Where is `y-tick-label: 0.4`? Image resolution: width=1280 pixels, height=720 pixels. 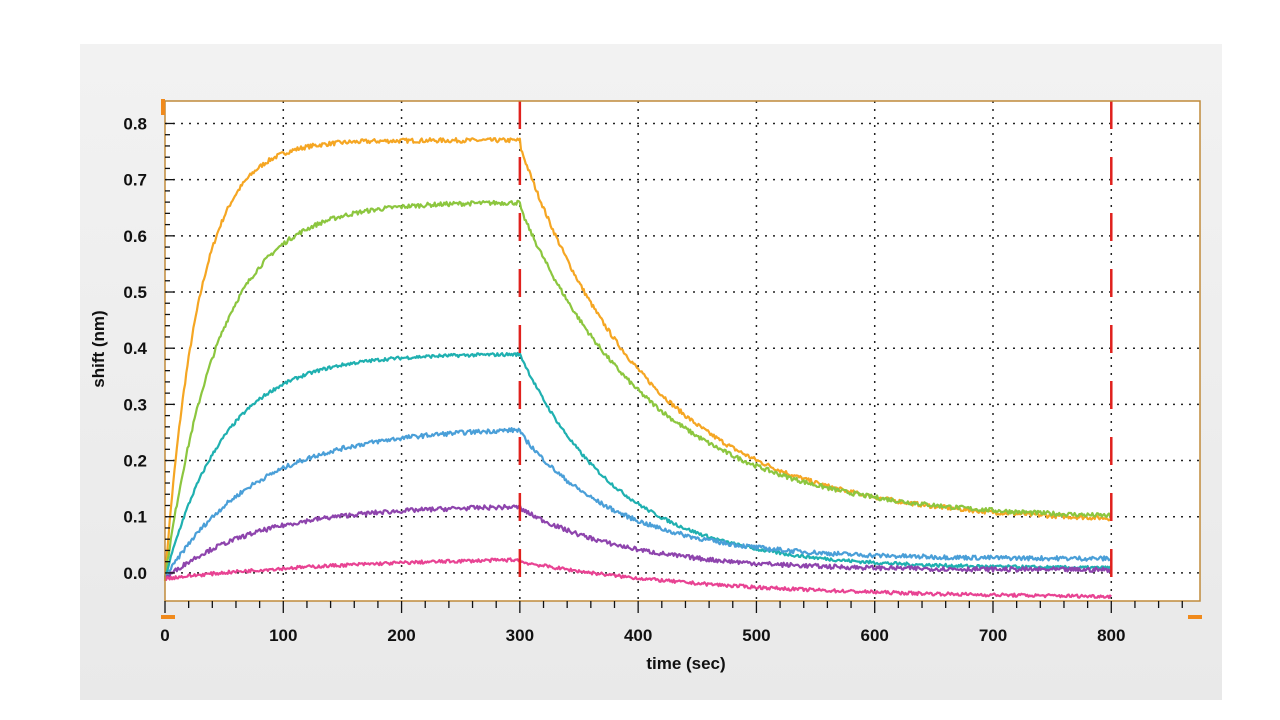
y-tick-label: 0.4 is located at coordinates (135, 348).